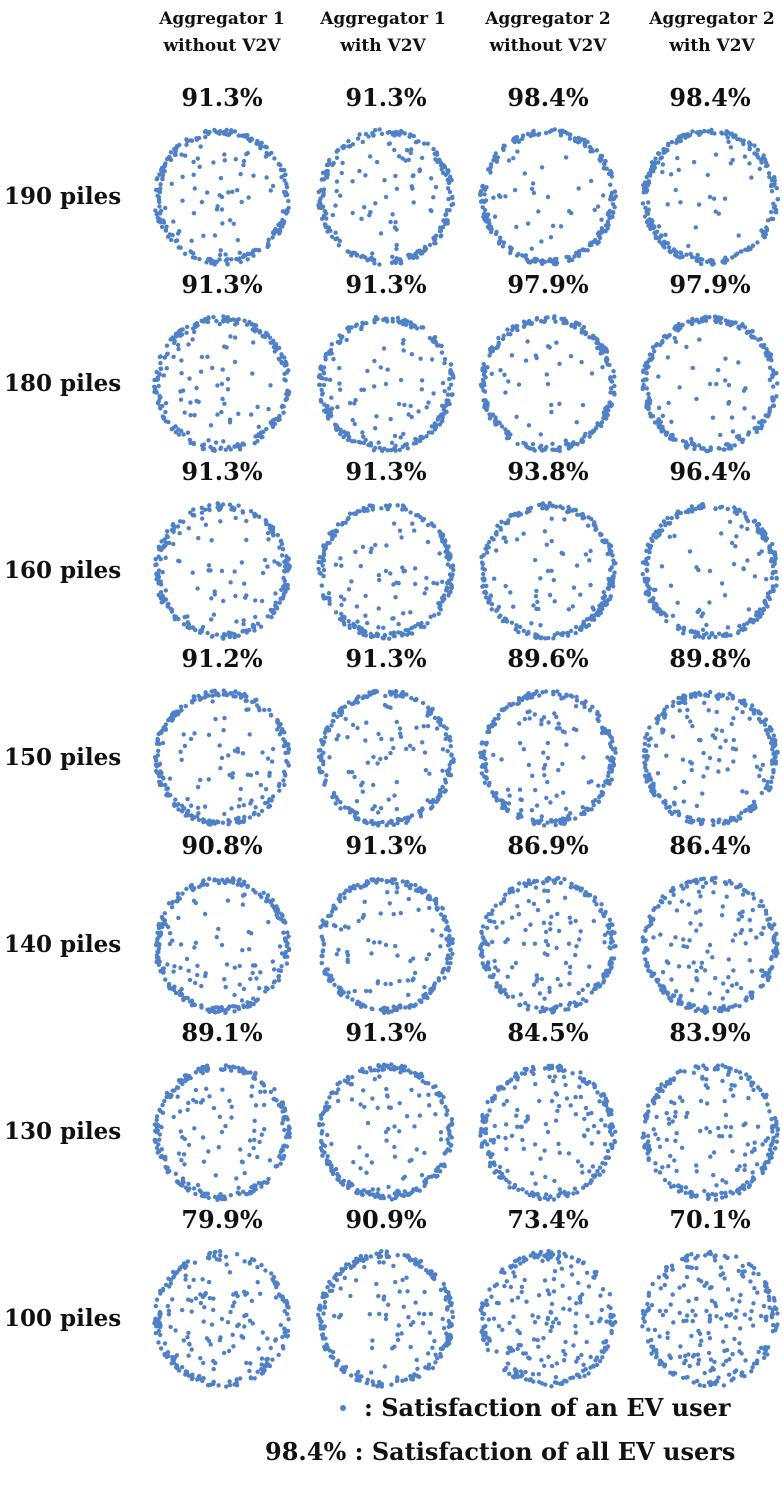 This screenshot has height=1496, width=782. I want to click on scatter-r3-c1, so click(222, 571).